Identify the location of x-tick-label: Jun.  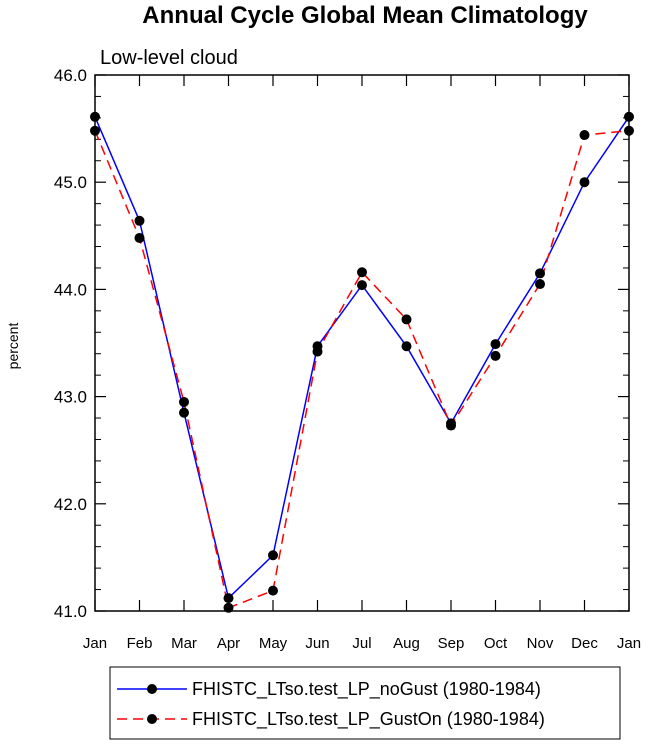
(317, 643).